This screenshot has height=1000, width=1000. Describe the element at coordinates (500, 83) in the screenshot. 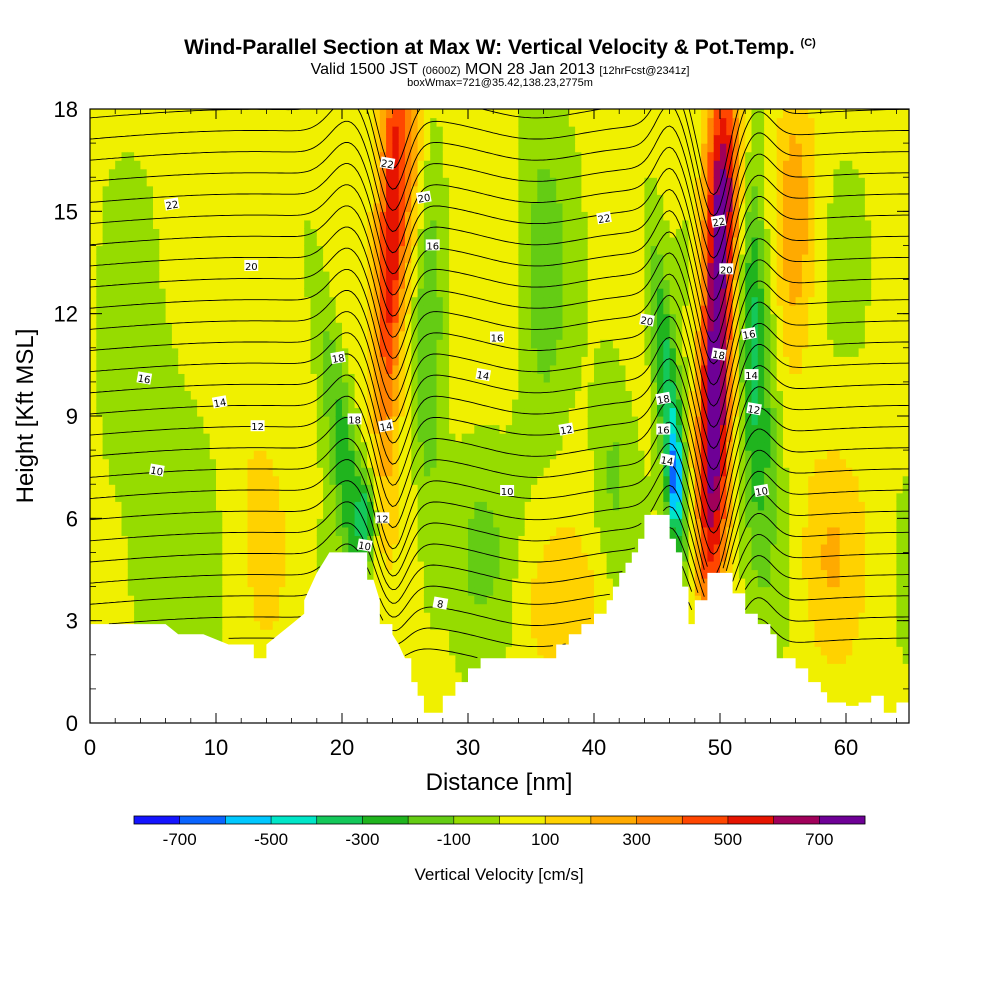

I see `chart-subtitle-box: boxWmax=721@35.42,138.23,2775m` at that location.